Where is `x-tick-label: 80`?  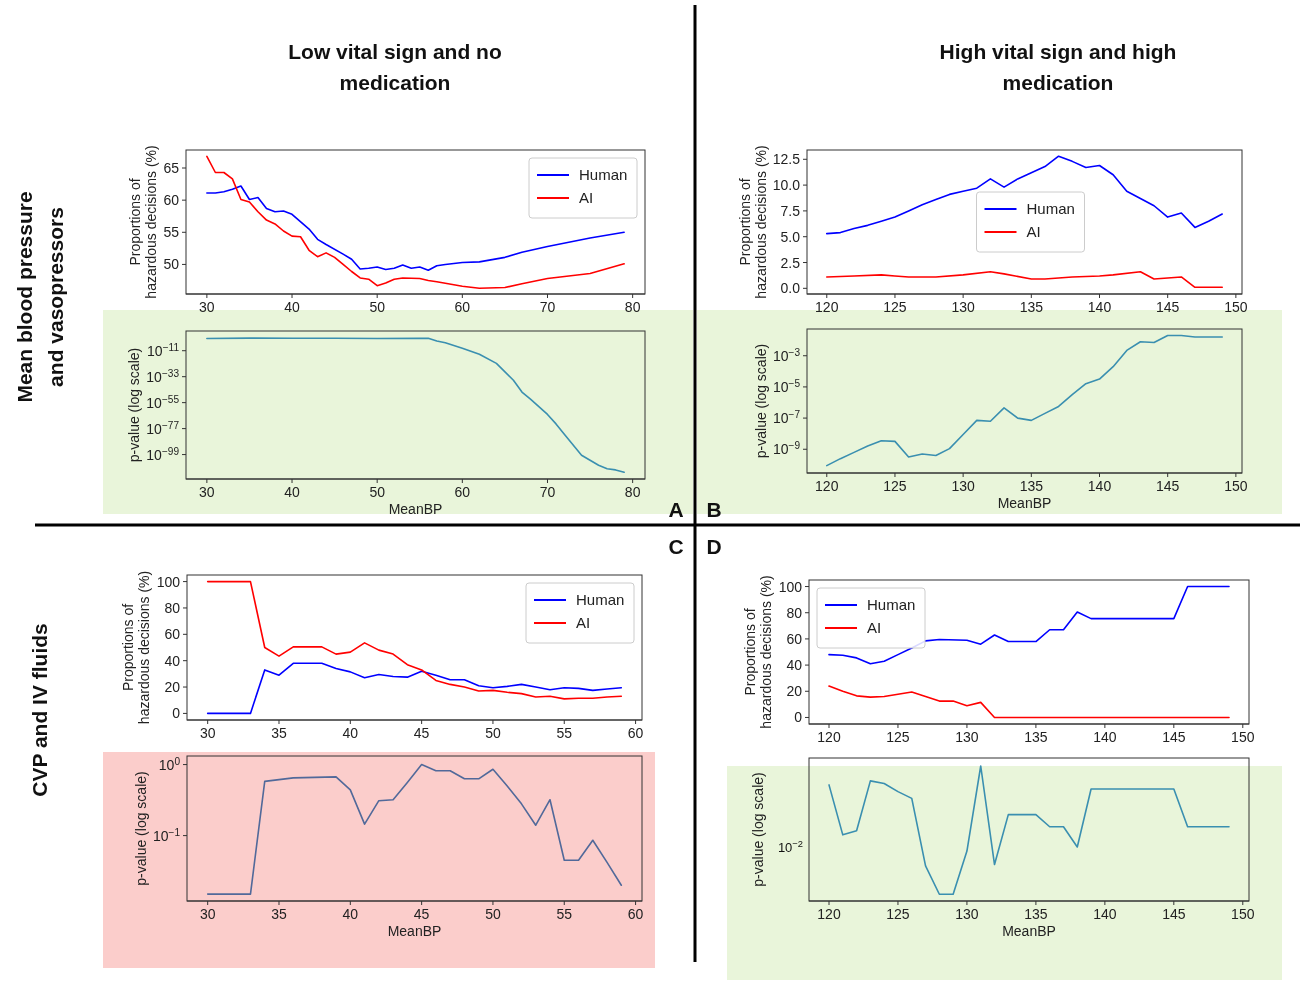 x-tick-label: 80 is located at coordinates (632, 307).